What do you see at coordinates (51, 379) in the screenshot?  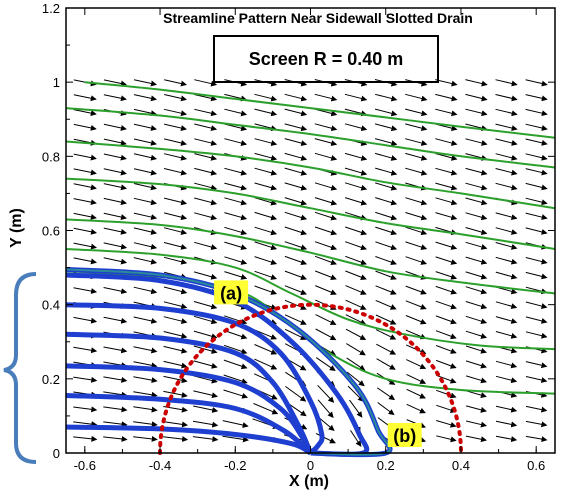 I see `y-tick-label: 0.2` at bounding box center [51, 379].